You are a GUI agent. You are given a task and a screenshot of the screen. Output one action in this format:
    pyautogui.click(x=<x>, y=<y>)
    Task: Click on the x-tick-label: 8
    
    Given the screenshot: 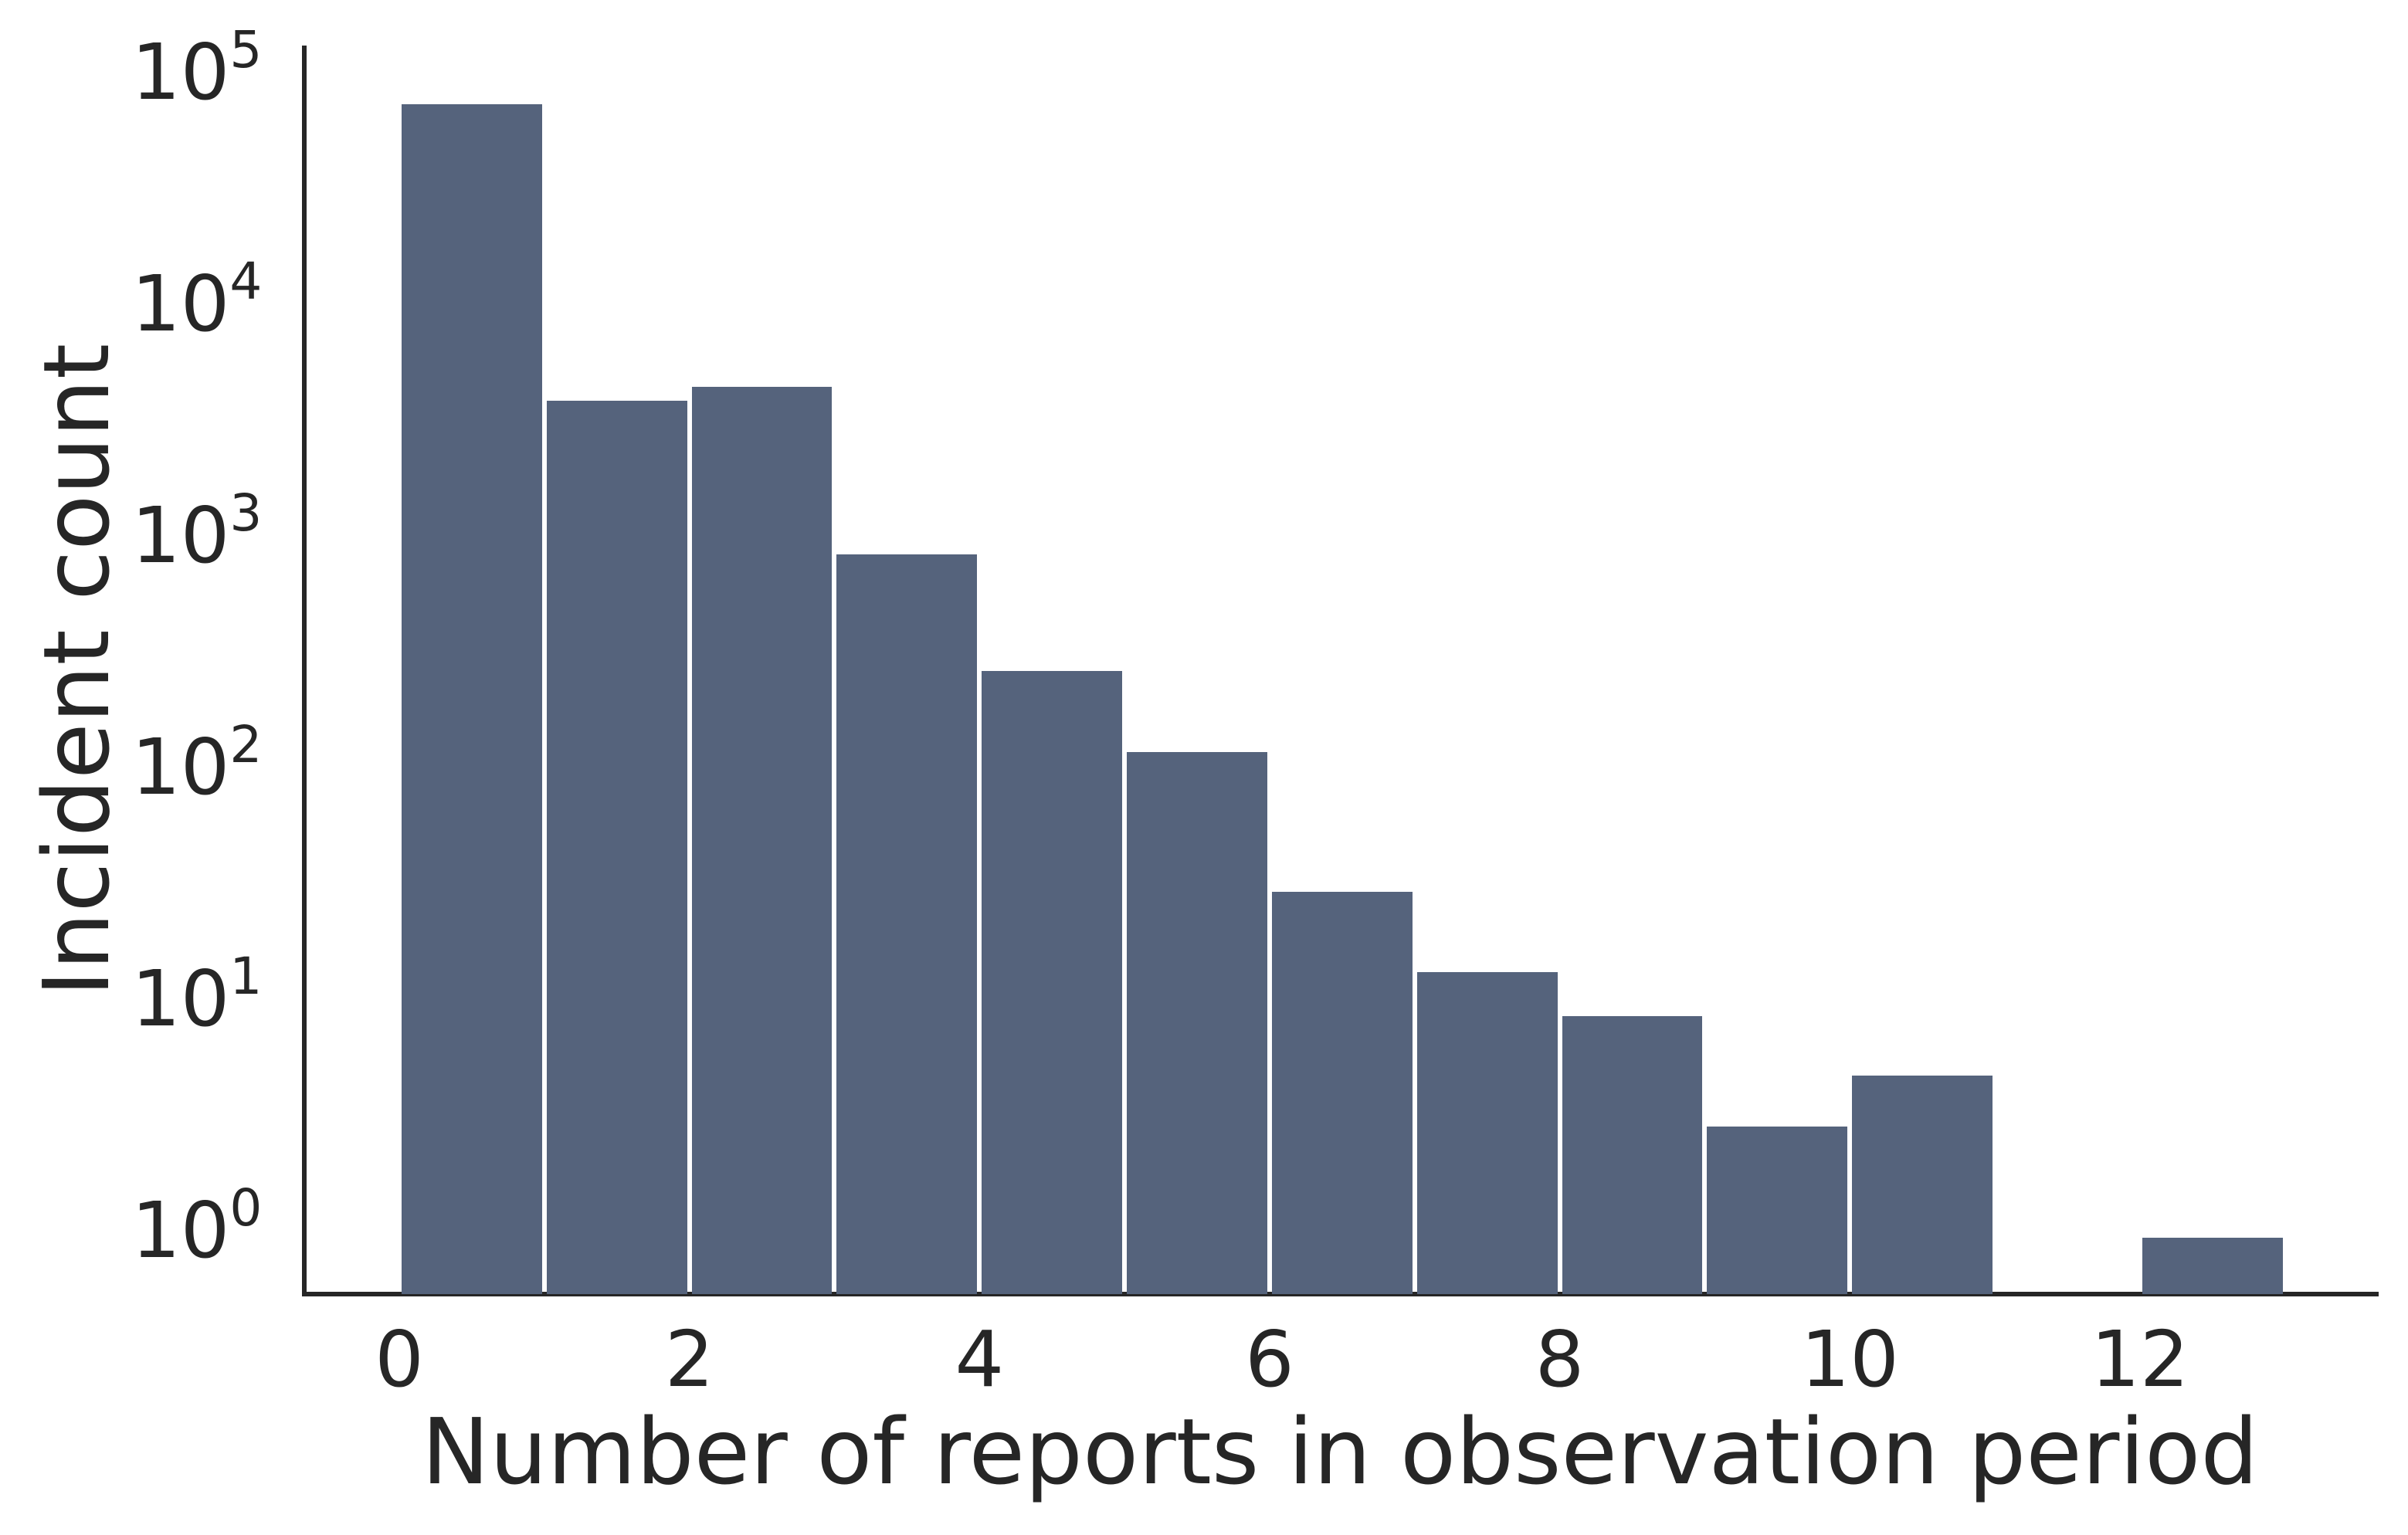 What is the action you would take?
    pyautogui.click(x=1560, y=1359)
    